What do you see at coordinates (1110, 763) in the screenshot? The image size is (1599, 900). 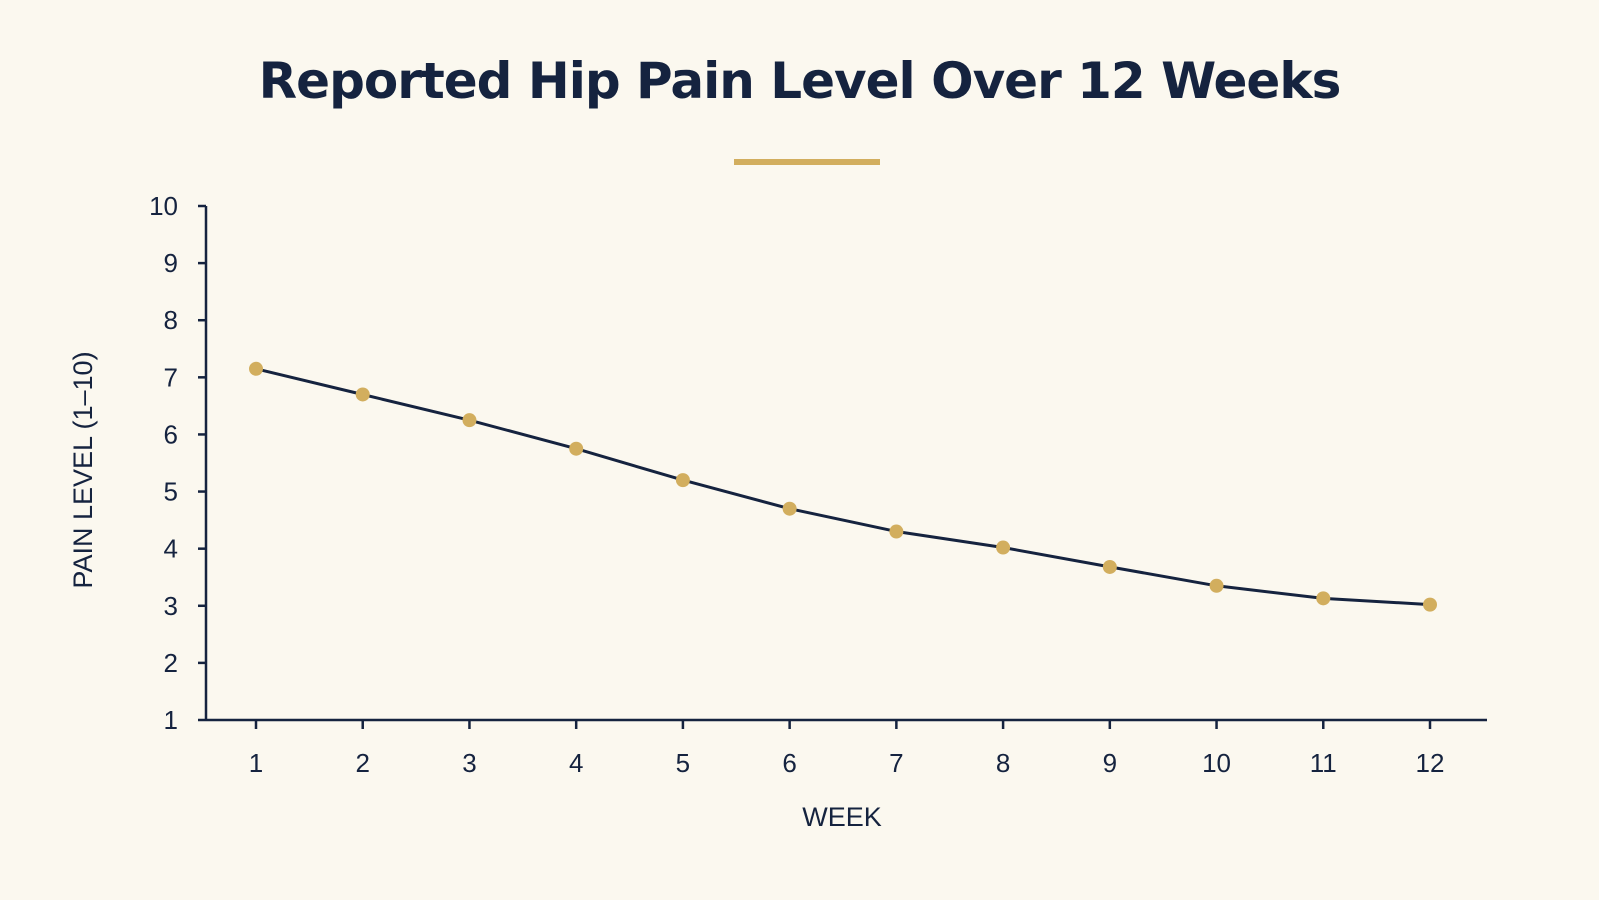 I see `x-tick-label-9: 9` at bounding box center [1110, 763].